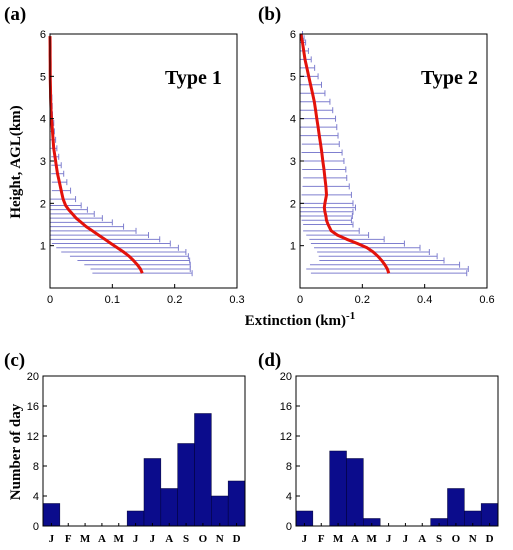  Describe the element at coordinates (269, 14) in the screenshot. I see `panel-label-b: (b)` at that location.